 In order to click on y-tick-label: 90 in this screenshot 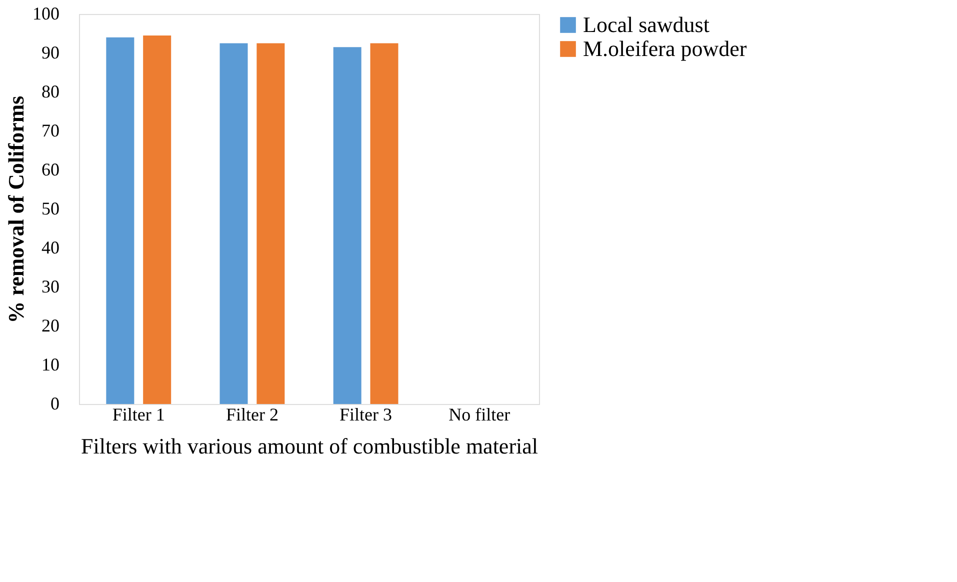, I will do `click(51, 52)`.